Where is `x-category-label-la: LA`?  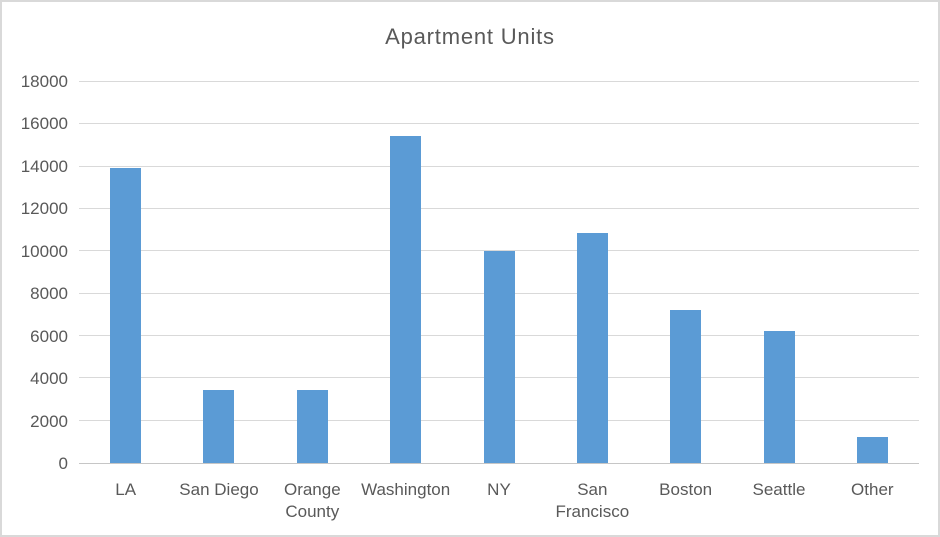
x-category-label-la: LA is located at coordinates (125, 505).